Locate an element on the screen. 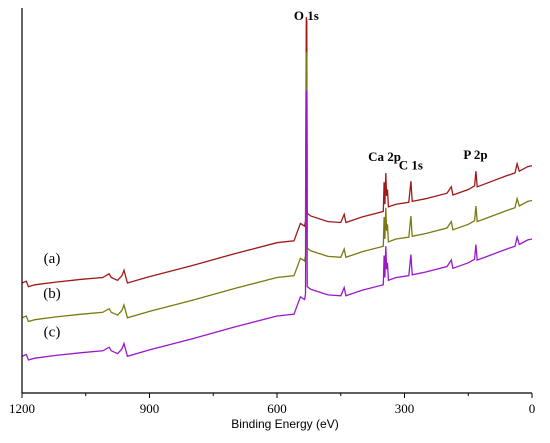 This screenshot has height=443, width=550. peak-annotation-2: C 1s is located at coordinates (411, 164).